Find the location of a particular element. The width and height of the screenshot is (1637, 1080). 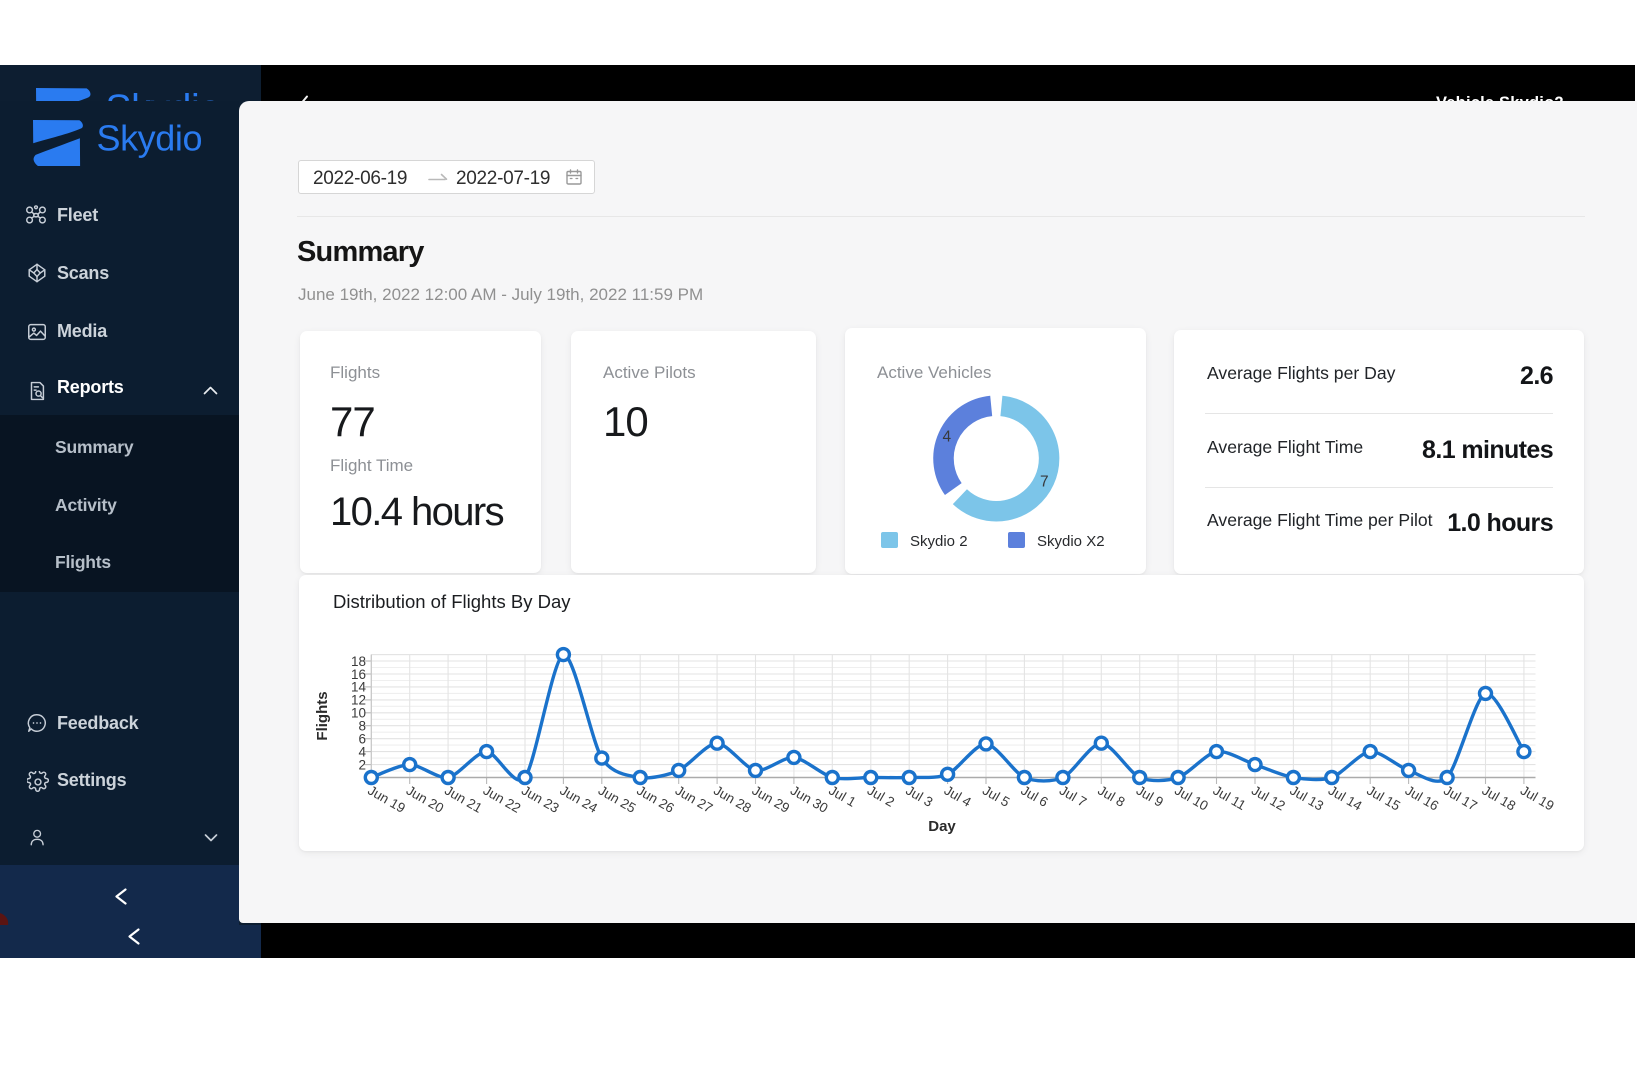

svg-text: Jul 11 is located at coordinates (1230, 798).